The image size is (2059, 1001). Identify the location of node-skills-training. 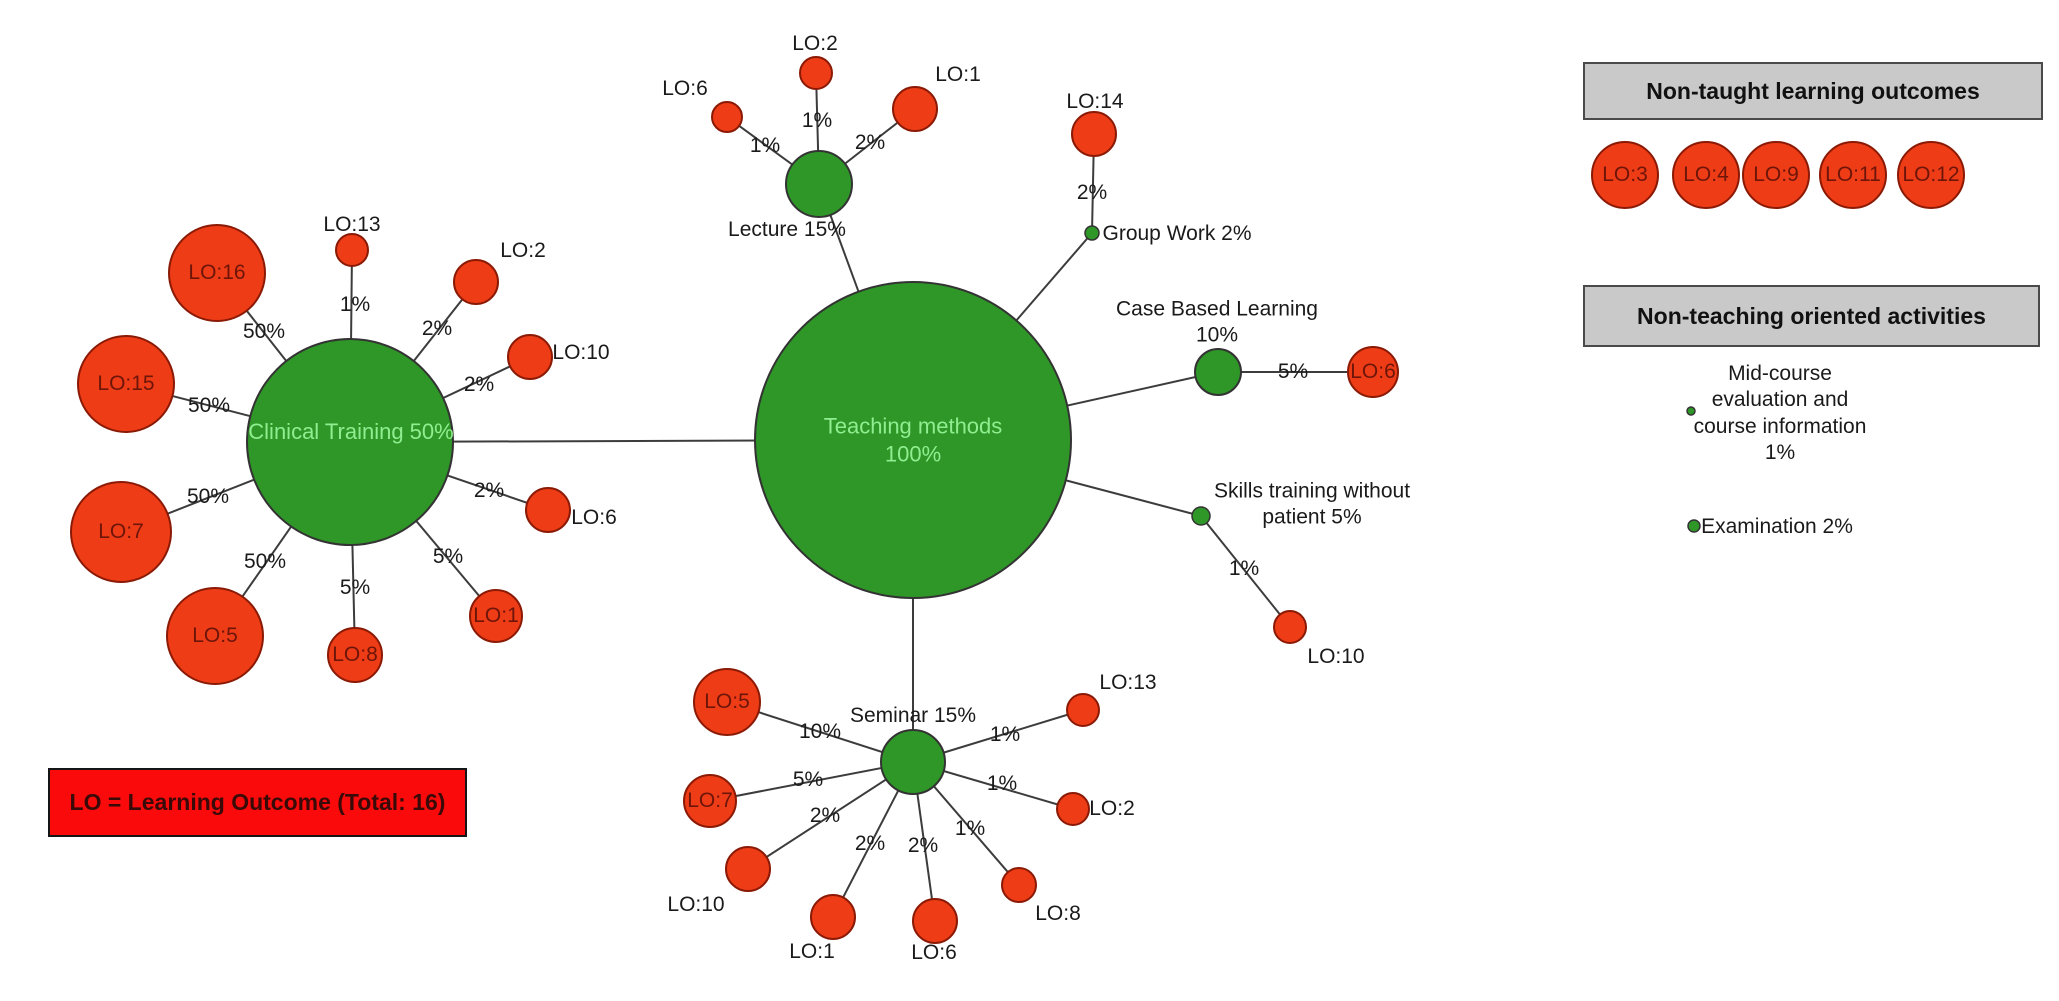
(1201, 516).